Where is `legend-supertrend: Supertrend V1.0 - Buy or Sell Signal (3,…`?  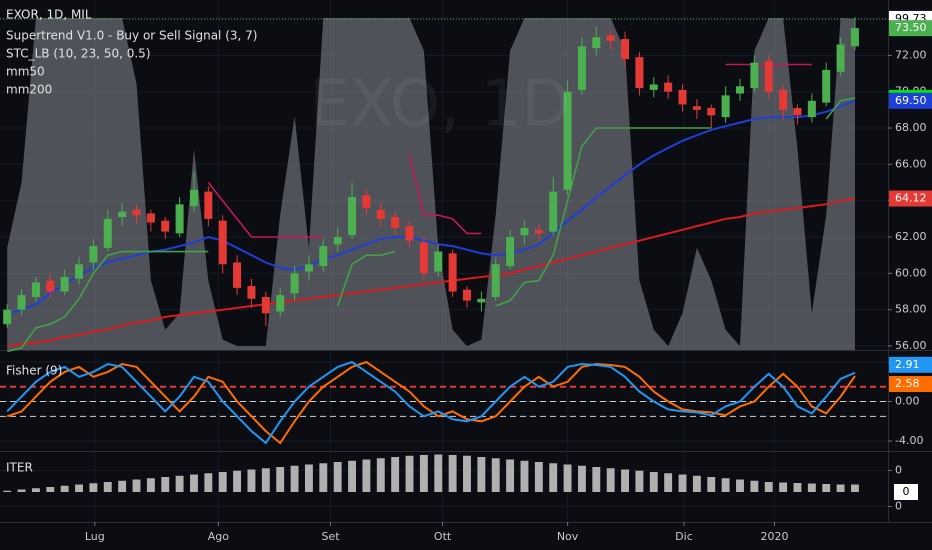
legend-supertrend: Supertrend V1.0 - Buy or Sell Signal (3,… is located at coordinates (131, 36).